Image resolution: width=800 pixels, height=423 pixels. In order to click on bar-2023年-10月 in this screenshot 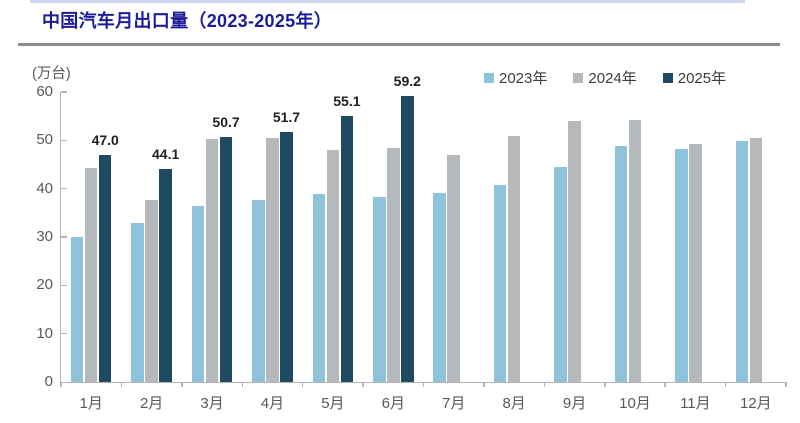, I will do `click(621, 264)`.